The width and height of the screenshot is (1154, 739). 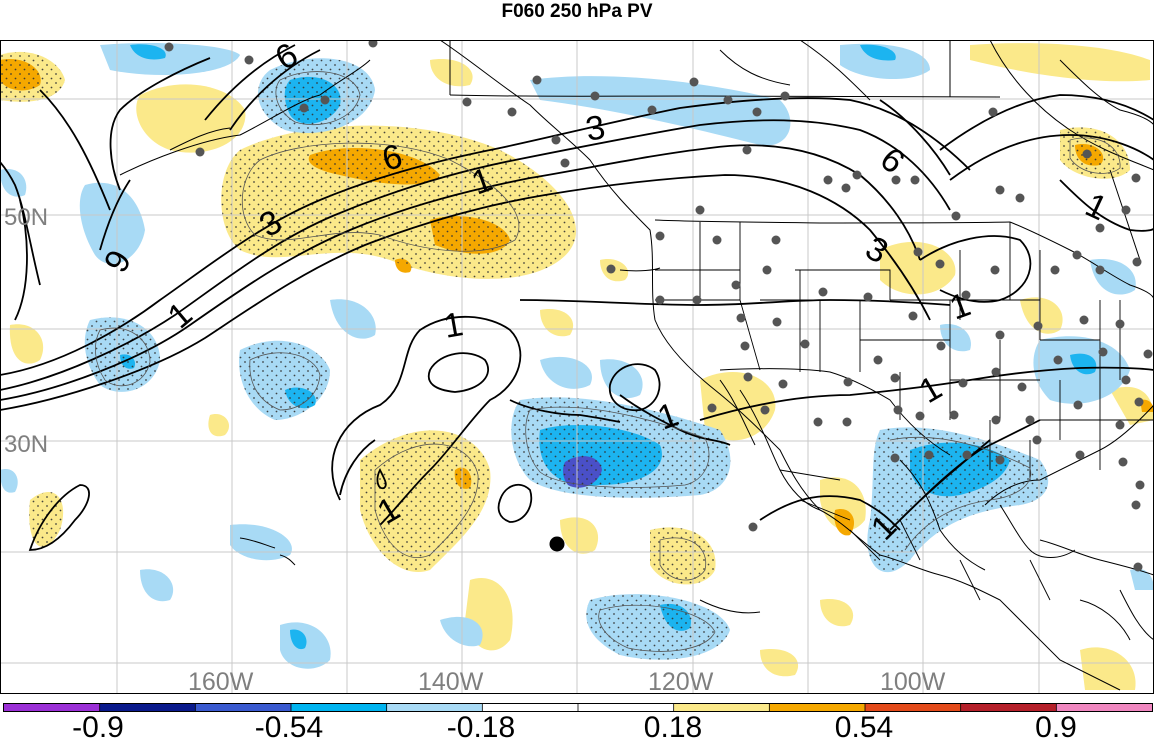 I want to click on storm-center-marker, so click(x=557, y=544).